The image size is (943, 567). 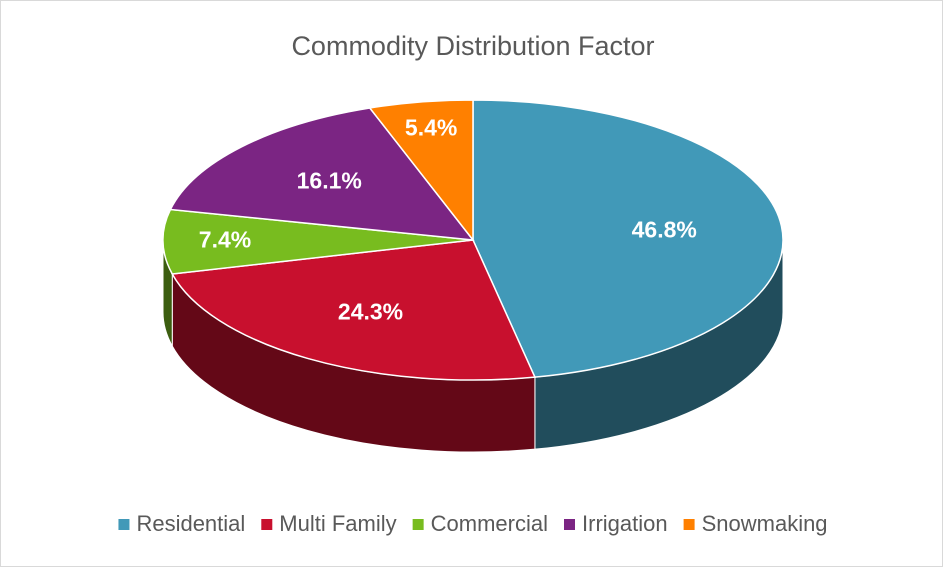 What do you see at coordinates (337, 523) in the screenshot?
I see `legend-label: Multi Family` at bounding box center [337, 523].